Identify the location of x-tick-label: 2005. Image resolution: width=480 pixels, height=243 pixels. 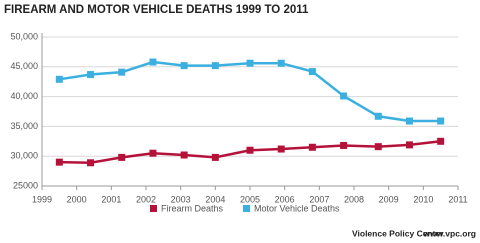
(250, 199).